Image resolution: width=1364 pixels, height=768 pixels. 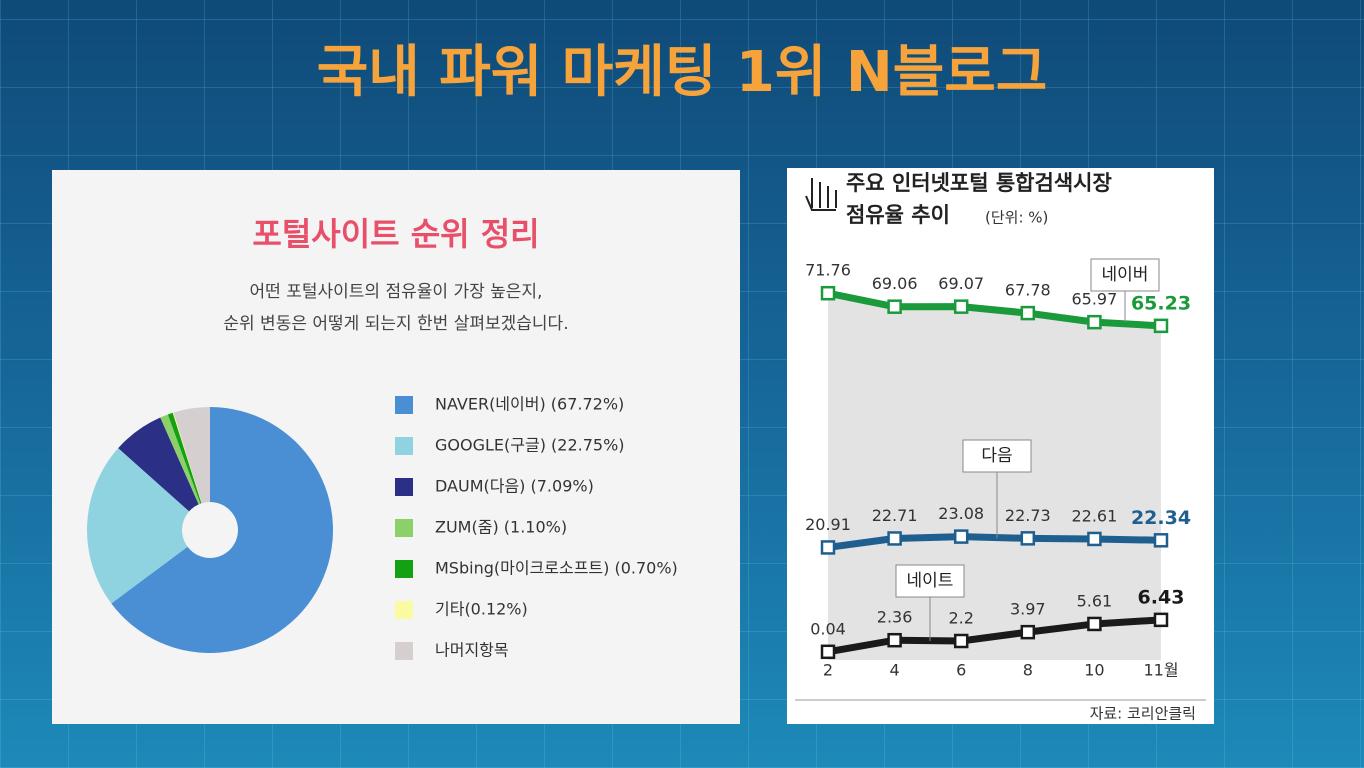 What do you see at coordinates (472, 650) in the screenshot?
I see `legend-label: 나머지항목` at bounding box center [472, 650].